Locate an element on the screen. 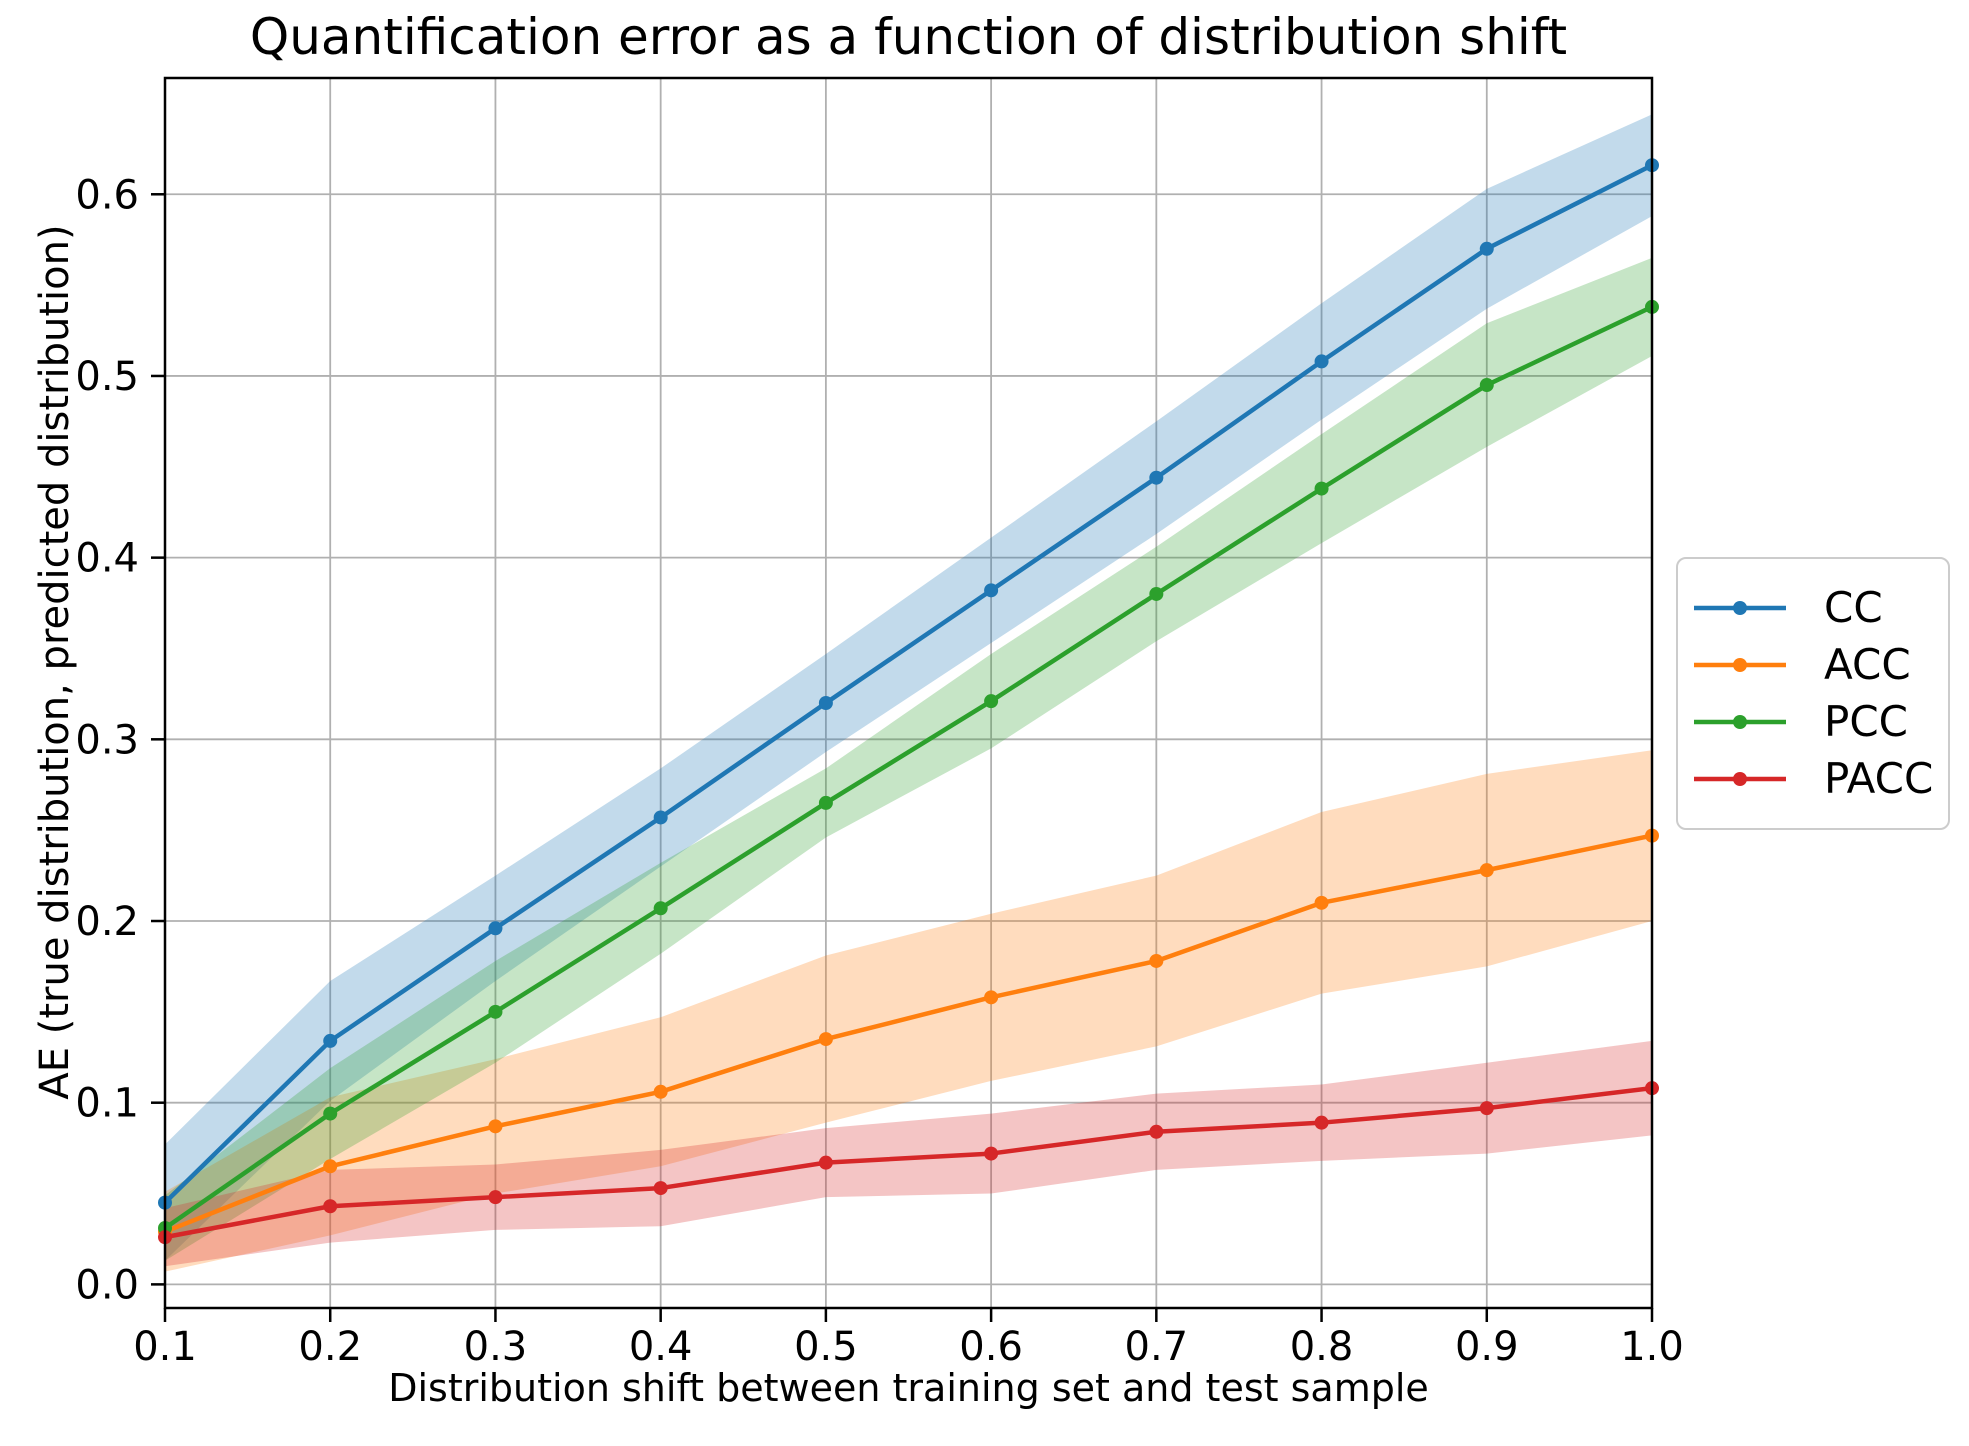 This screenshot has height=1446, width=1969. legend-item-acc: ACC is located at coordinates (1820, 664).